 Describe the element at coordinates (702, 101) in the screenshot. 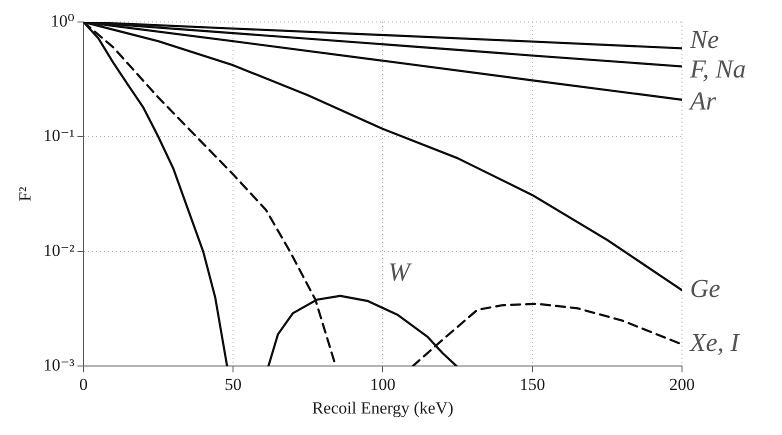

I see `series-label: Ar` at that location.